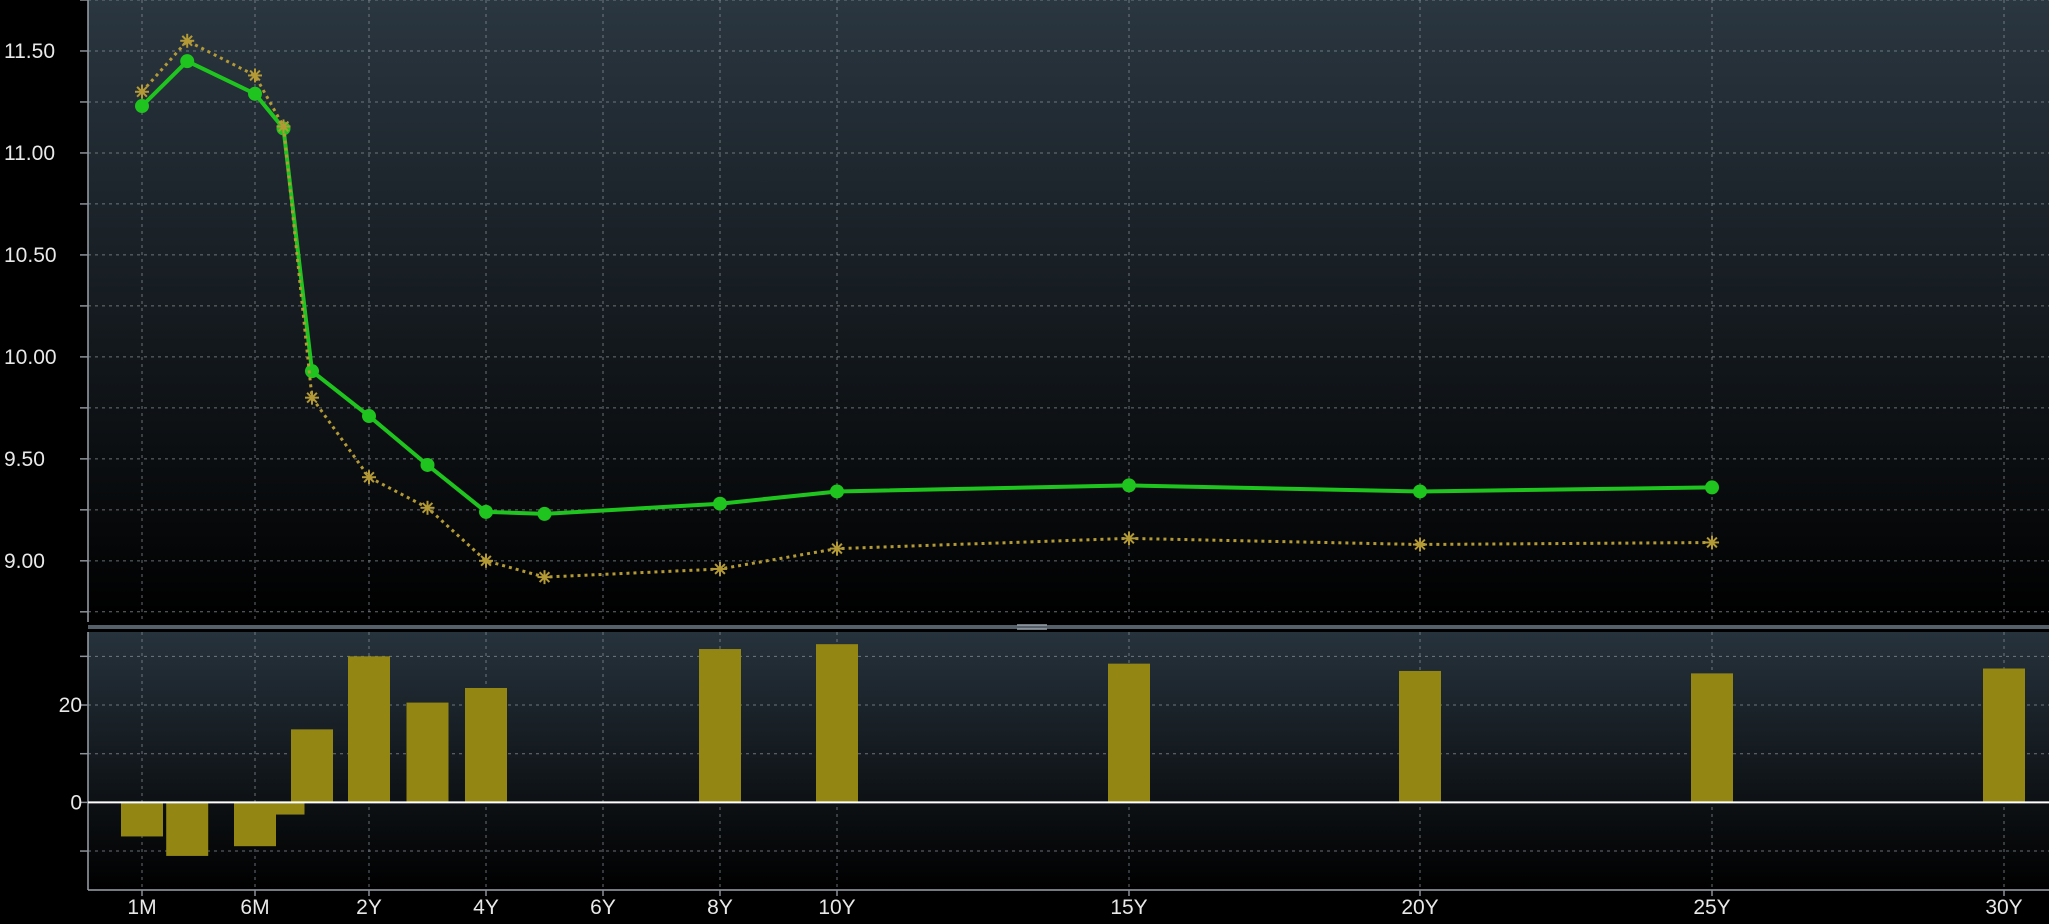 Image resolution: width=2049 pixels, height=924 pixels. I want to click on y-tick-label: 11.00, so click(29, 153).